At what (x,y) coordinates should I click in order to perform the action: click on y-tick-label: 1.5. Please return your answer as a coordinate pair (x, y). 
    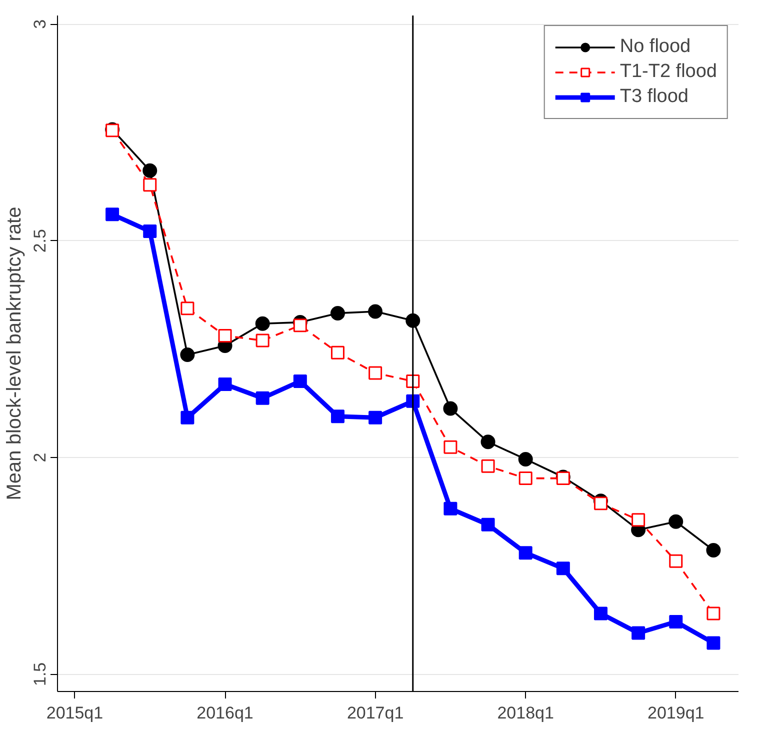
    Looking at the image, I should click on (40, 674).